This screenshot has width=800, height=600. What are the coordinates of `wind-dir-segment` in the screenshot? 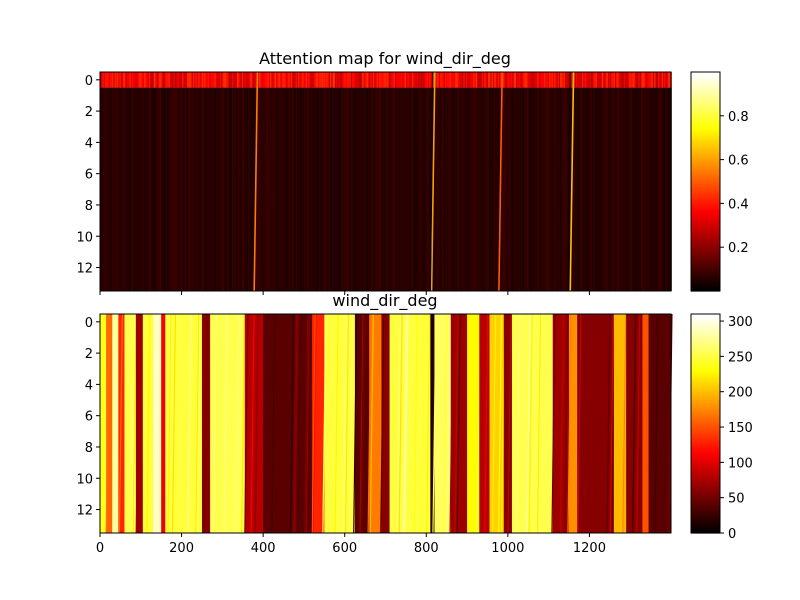 It's located at (103, 423).